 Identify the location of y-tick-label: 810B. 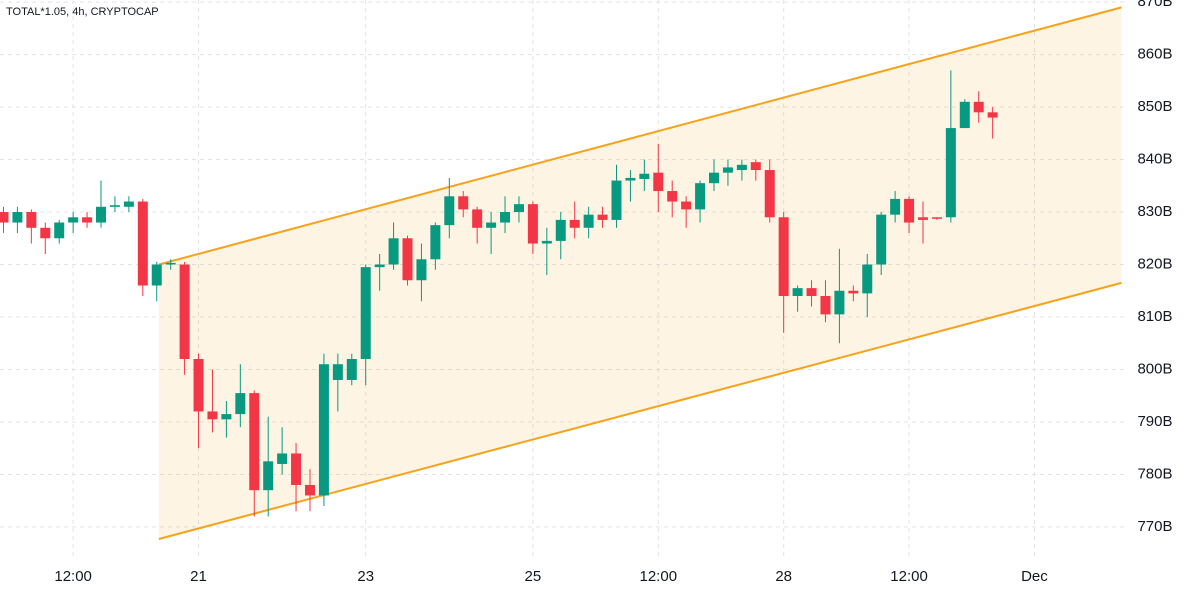
(1154, 316).